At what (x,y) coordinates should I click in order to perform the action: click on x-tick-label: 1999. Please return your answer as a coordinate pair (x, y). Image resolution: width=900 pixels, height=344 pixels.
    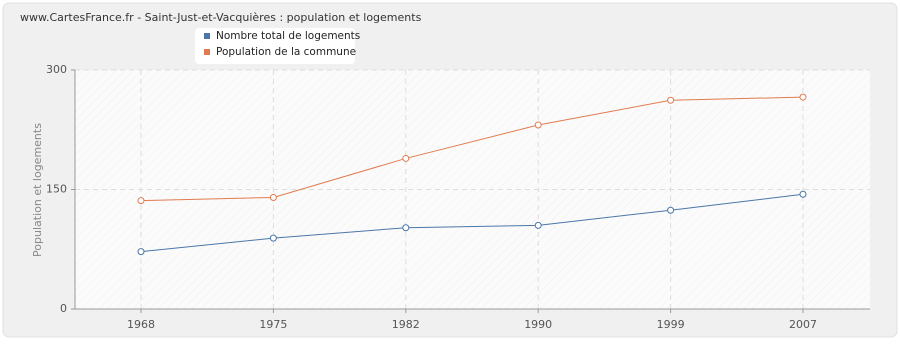
    Looking at the image, I should click on (671, 324).